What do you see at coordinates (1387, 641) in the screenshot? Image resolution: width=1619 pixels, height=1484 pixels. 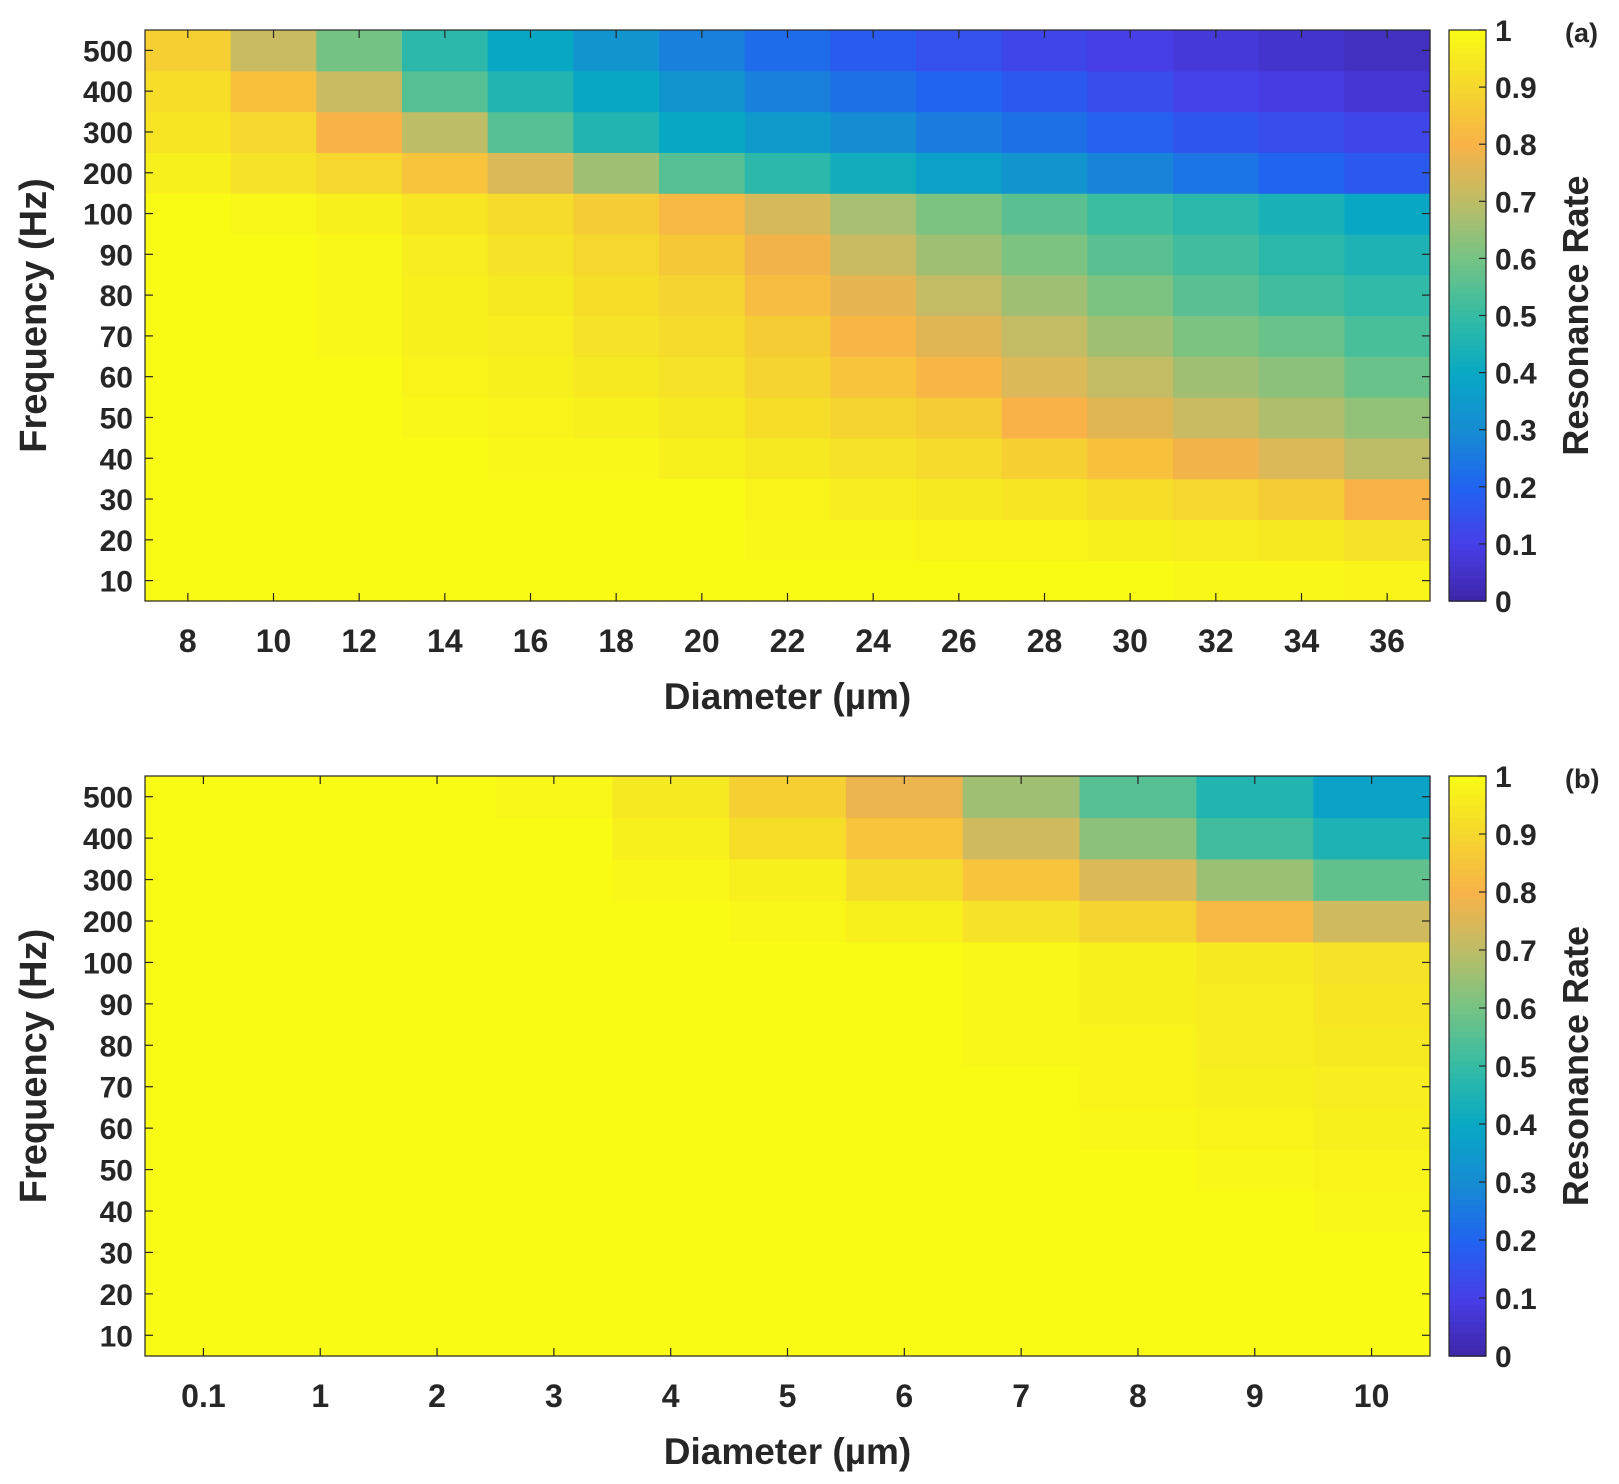 I see `x-tick-label: 36` at bounding box center [1387, 641].